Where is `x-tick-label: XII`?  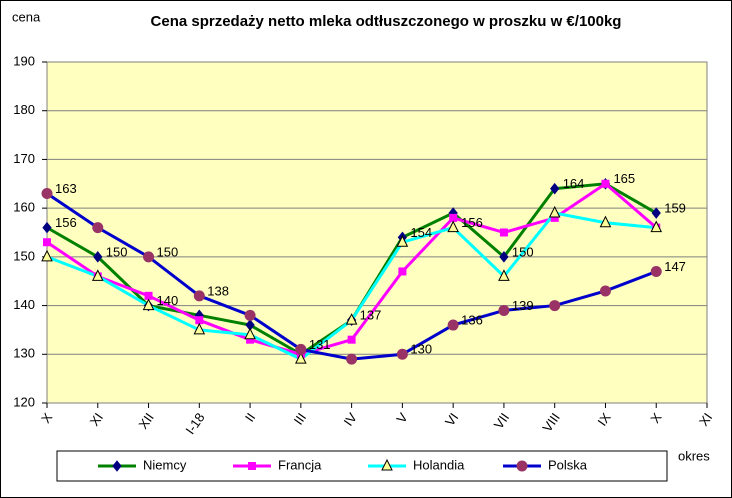 x-tick-label: XII is located at coordinates (145, 421).